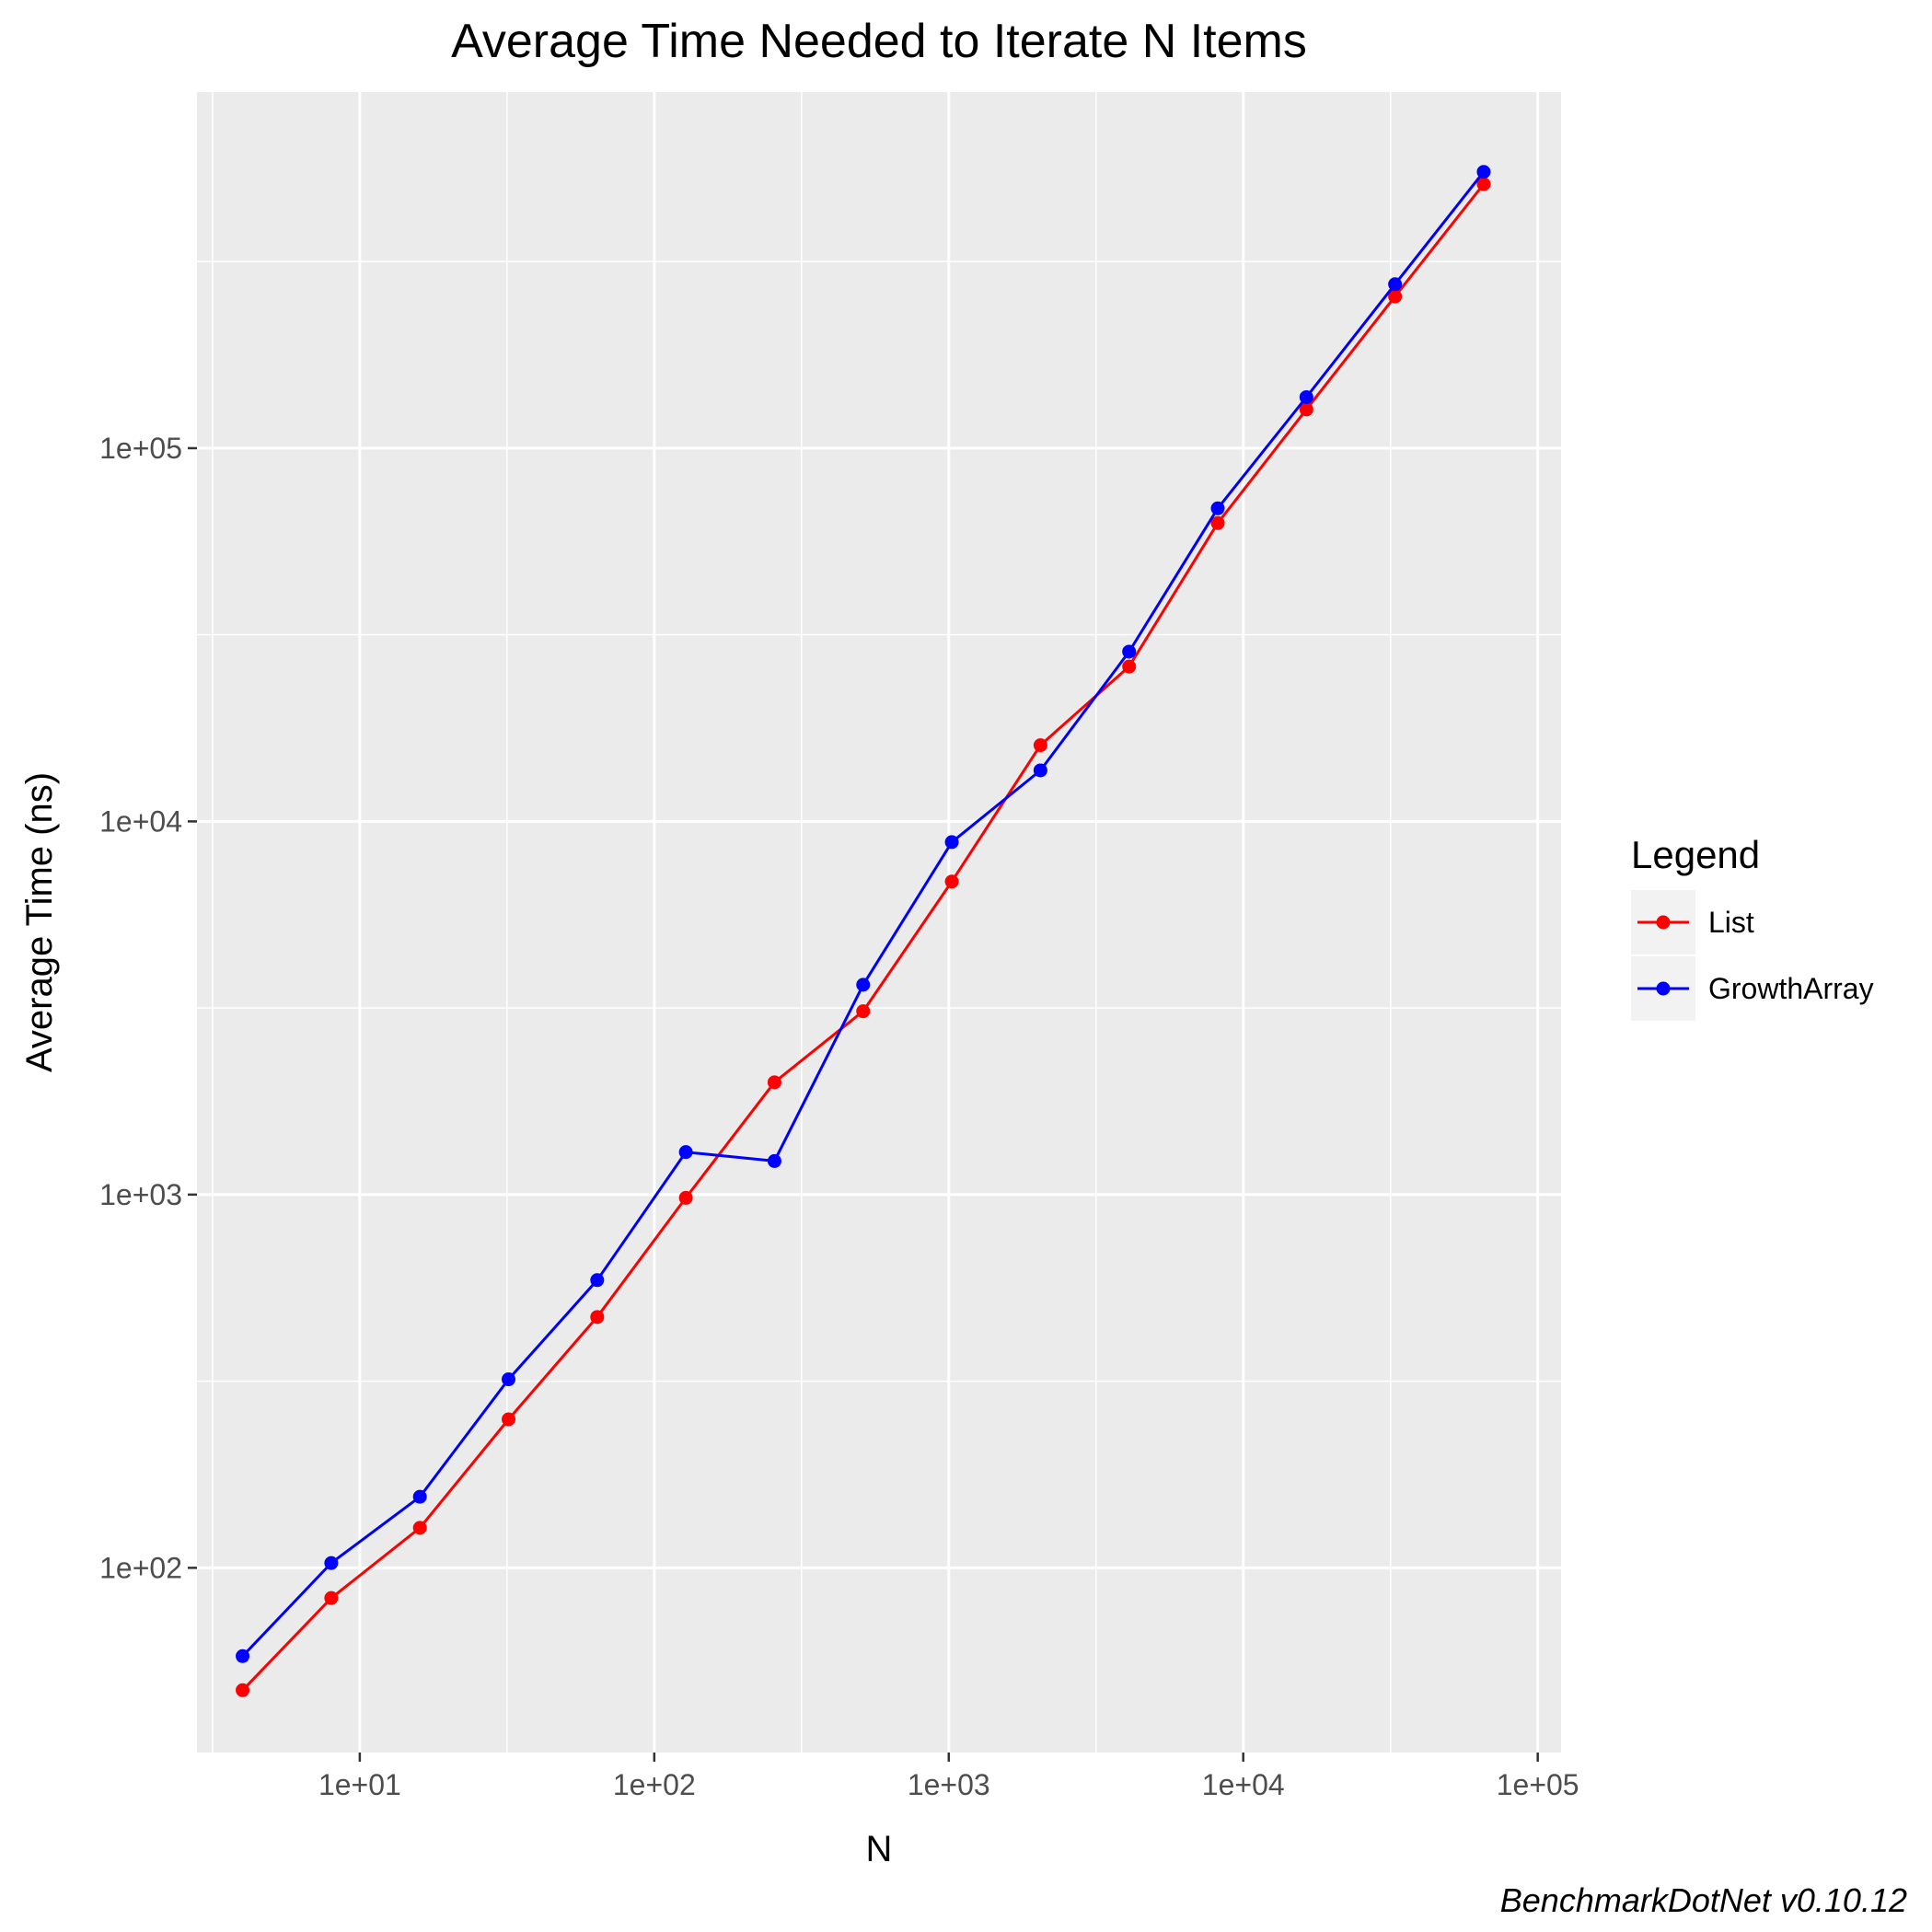  What do you see at coordinates (1696, 855) in the screenshot?
I see `legend-title: Legend` at bounding box center [1696, 855].